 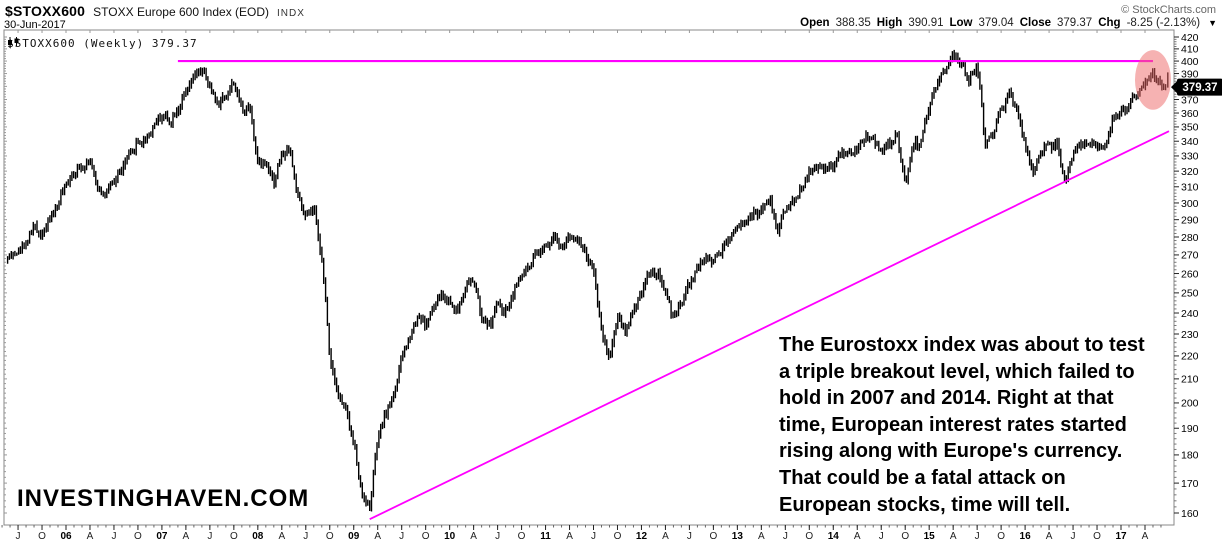 I want to click on svg-text: 16, so click(x=1026, y=536).